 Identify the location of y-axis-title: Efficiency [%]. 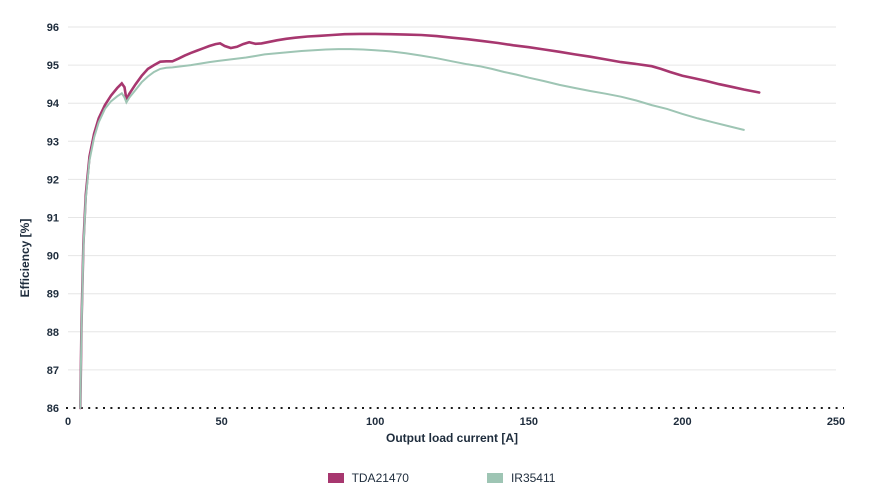
(25, 258).